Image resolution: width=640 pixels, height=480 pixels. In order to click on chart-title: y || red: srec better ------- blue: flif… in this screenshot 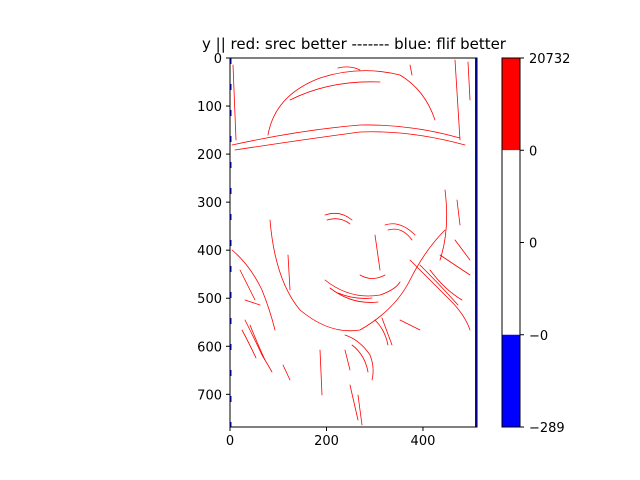, I will do `click(354, 44)`.